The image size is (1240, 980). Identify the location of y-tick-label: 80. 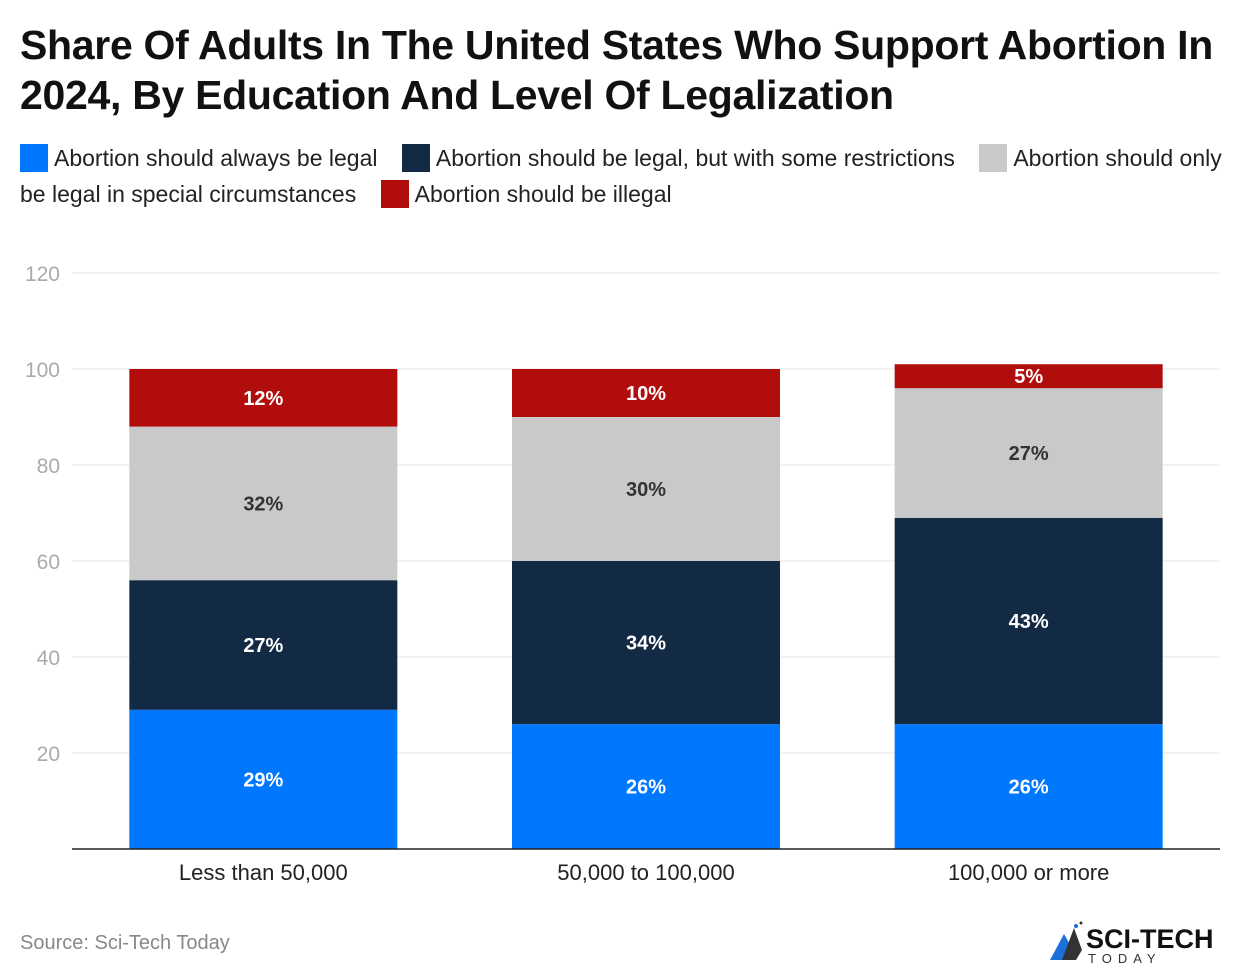
(48, 466).